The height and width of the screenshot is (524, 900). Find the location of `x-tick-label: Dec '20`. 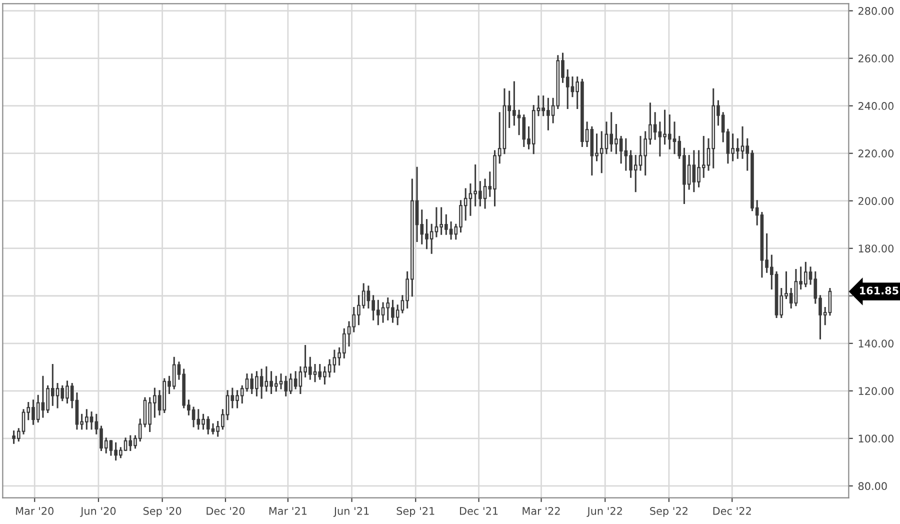

x-tick-label: Dec '20 is located at coordinates (225, 511).